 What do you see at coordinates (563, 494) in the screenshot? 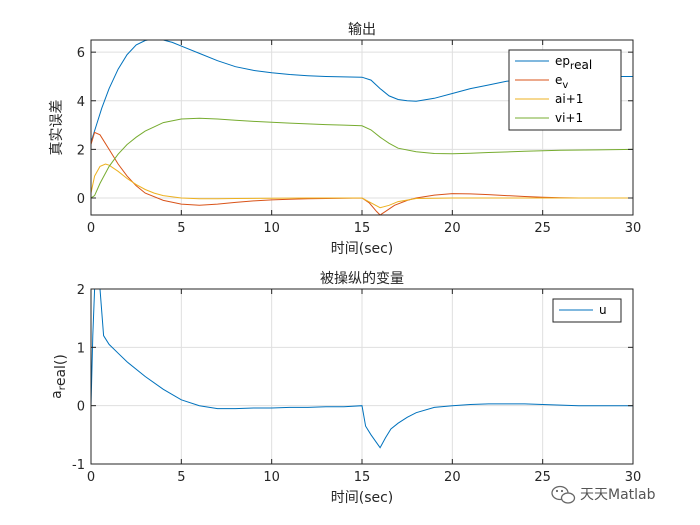
I see `wechat-icon` at bounding box center [563, 494].